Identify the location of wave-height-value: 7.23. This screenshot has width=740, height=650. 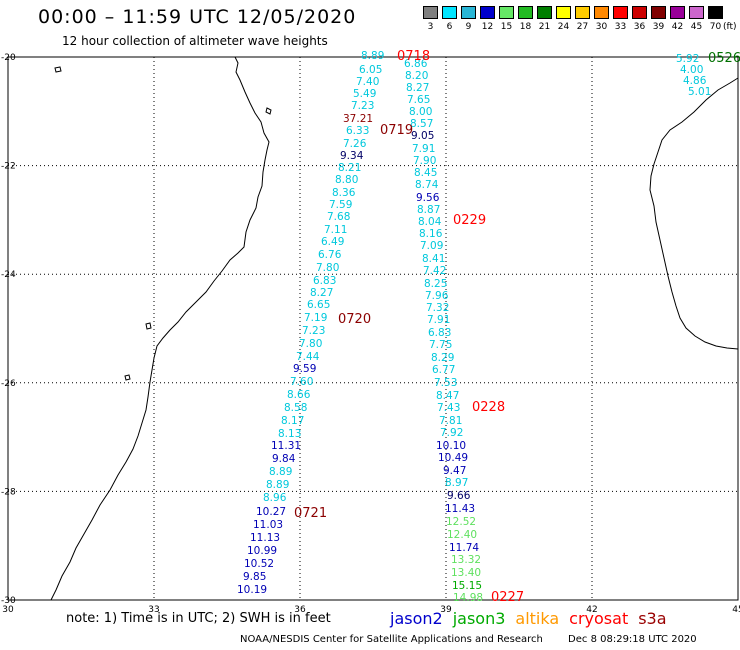
(313, 331).